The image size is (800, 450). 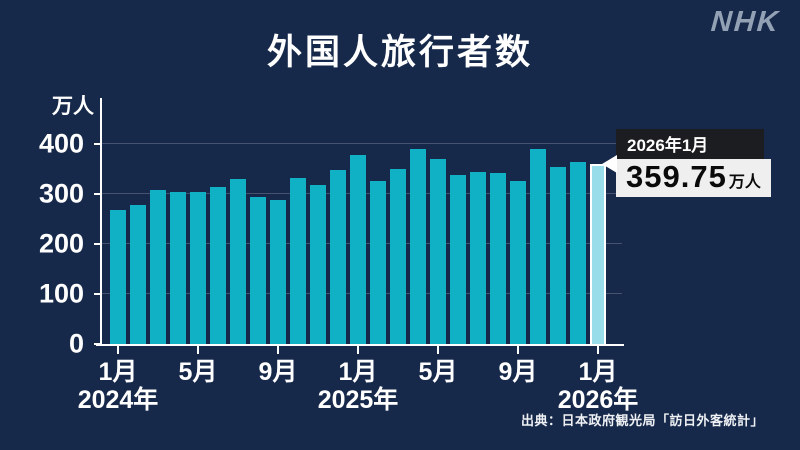 What do you see at coordinates (118, 400) in the screenshot?
I see `year-label: 2024年` at bounding box center [118, 400].